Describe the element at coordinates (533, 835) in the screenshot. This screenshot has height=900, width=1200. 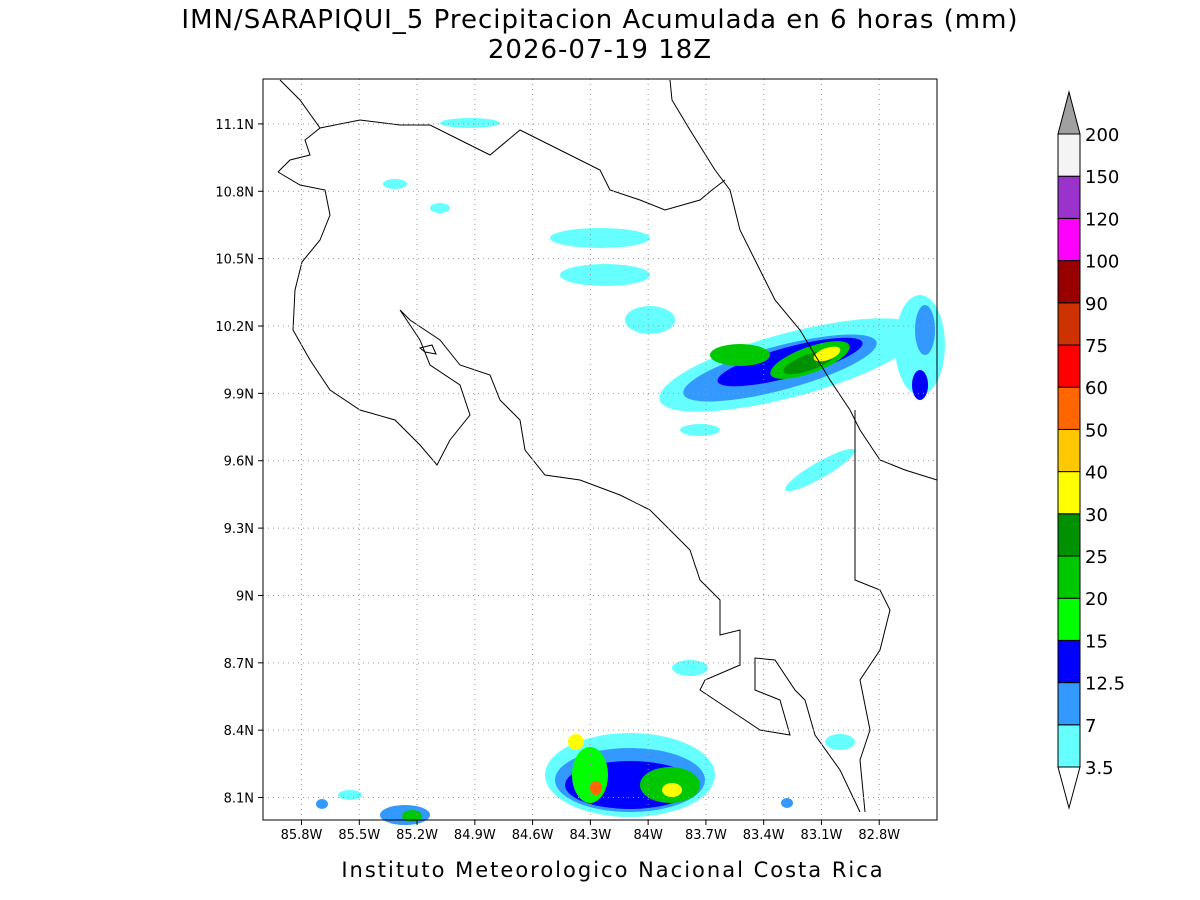
I see `x-tick-label: 84.6W` at that location.